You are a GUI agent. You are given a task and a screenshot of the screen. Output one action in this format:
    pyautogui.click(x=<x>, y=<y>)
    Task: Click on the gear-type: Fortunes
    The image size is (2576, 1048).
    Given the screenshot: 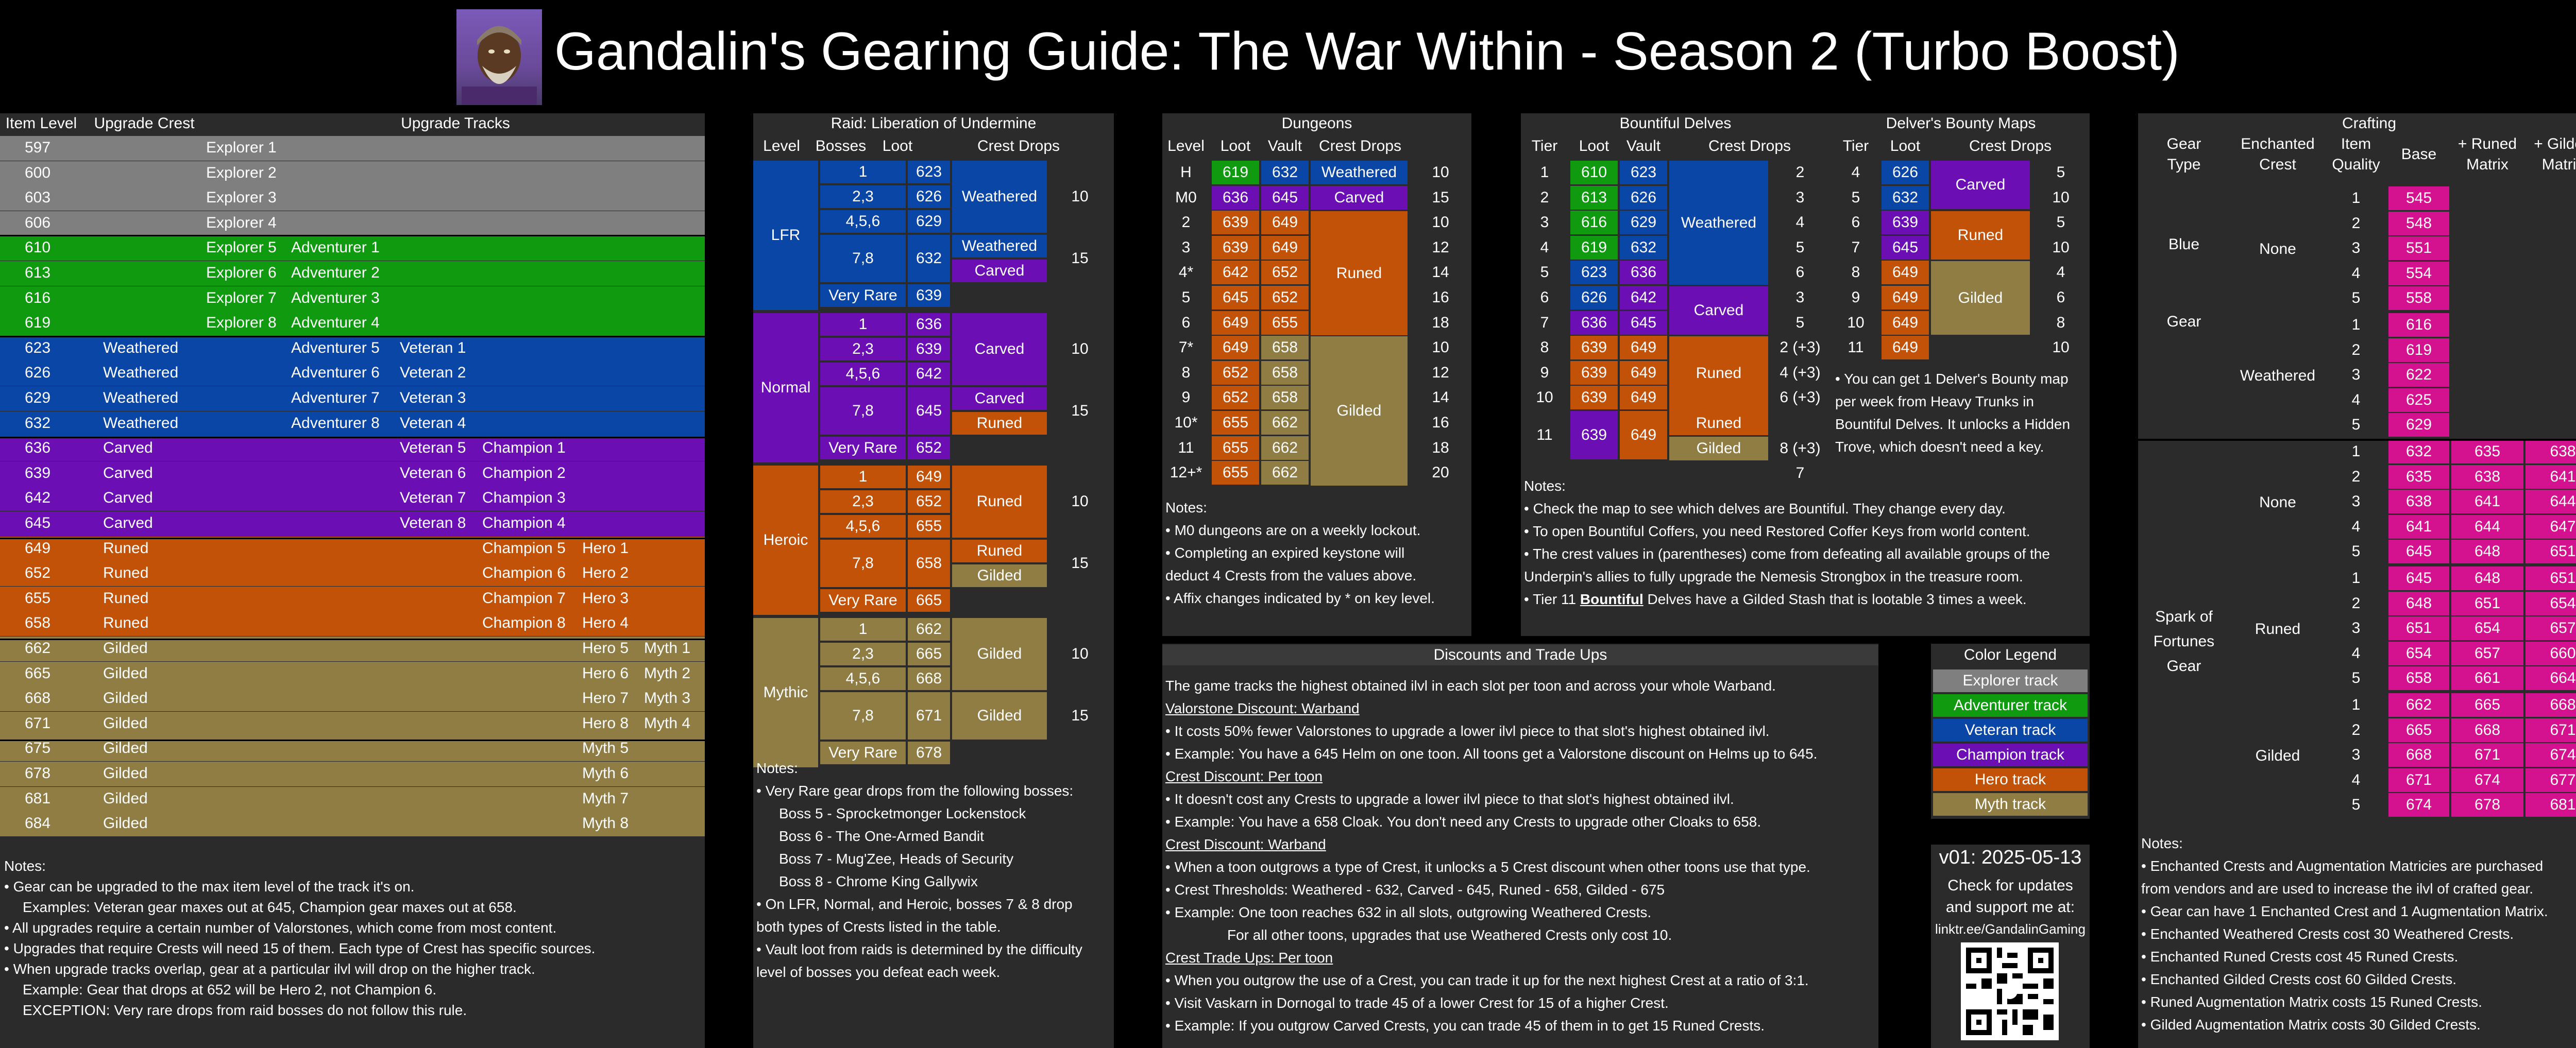 What is the action you would take?
    pyautogui.click(x=2184, y=641)
    